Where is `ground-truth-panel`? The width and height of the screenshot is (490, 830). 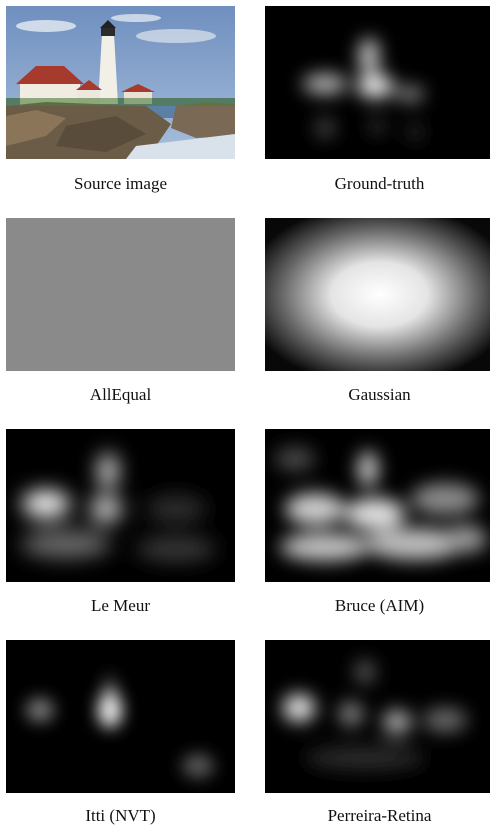
ground-truth-panel is located at coordinates (377, 82).